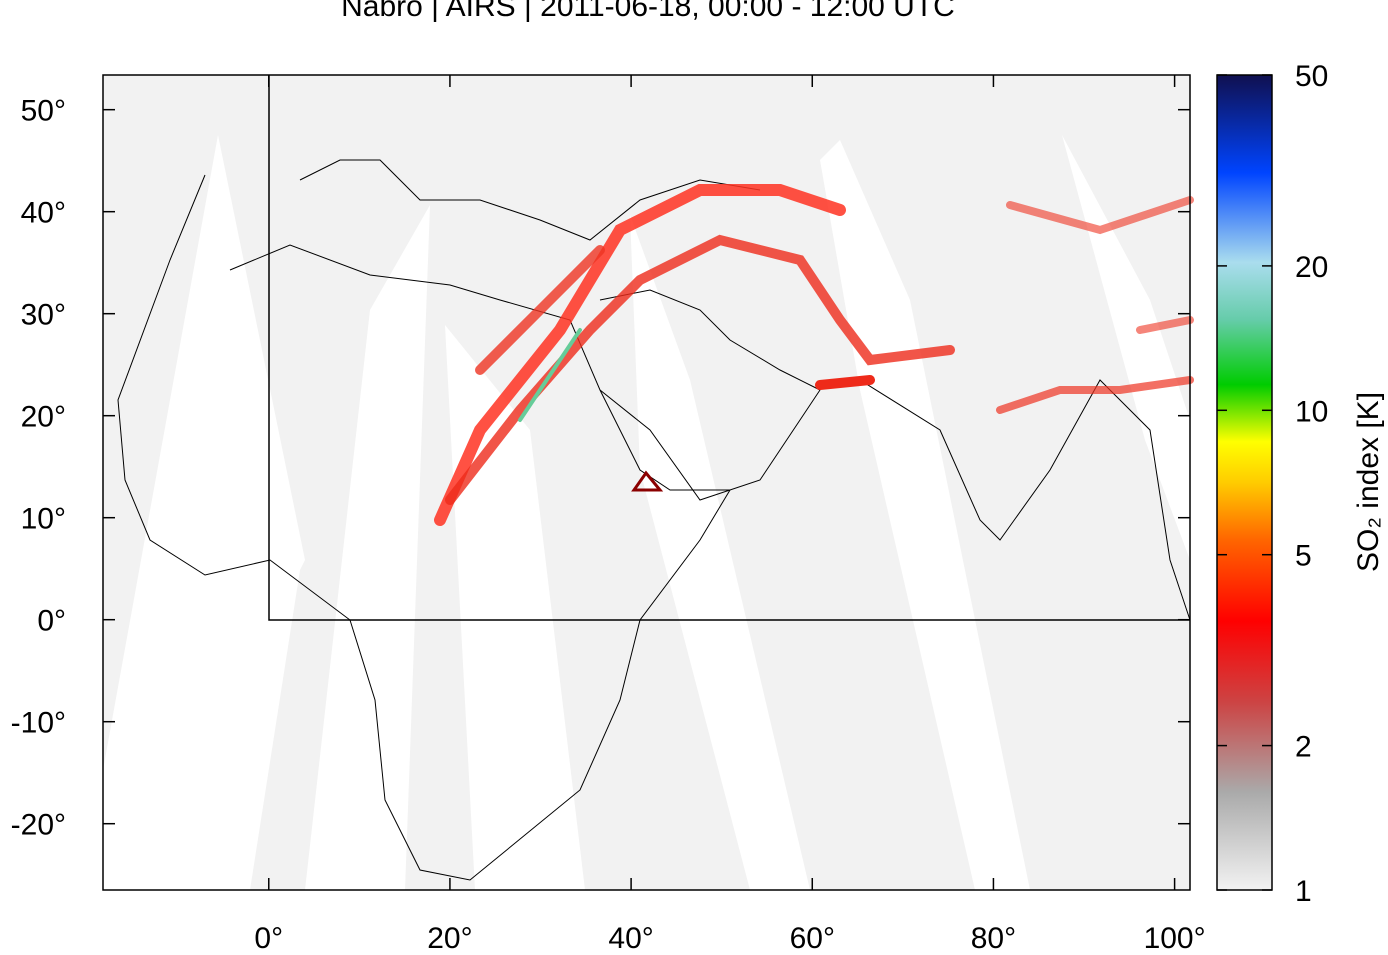 This screenshot has width=1388, height=955. I want to click on colorbar-tick-label: 20, so click(1311, 267).